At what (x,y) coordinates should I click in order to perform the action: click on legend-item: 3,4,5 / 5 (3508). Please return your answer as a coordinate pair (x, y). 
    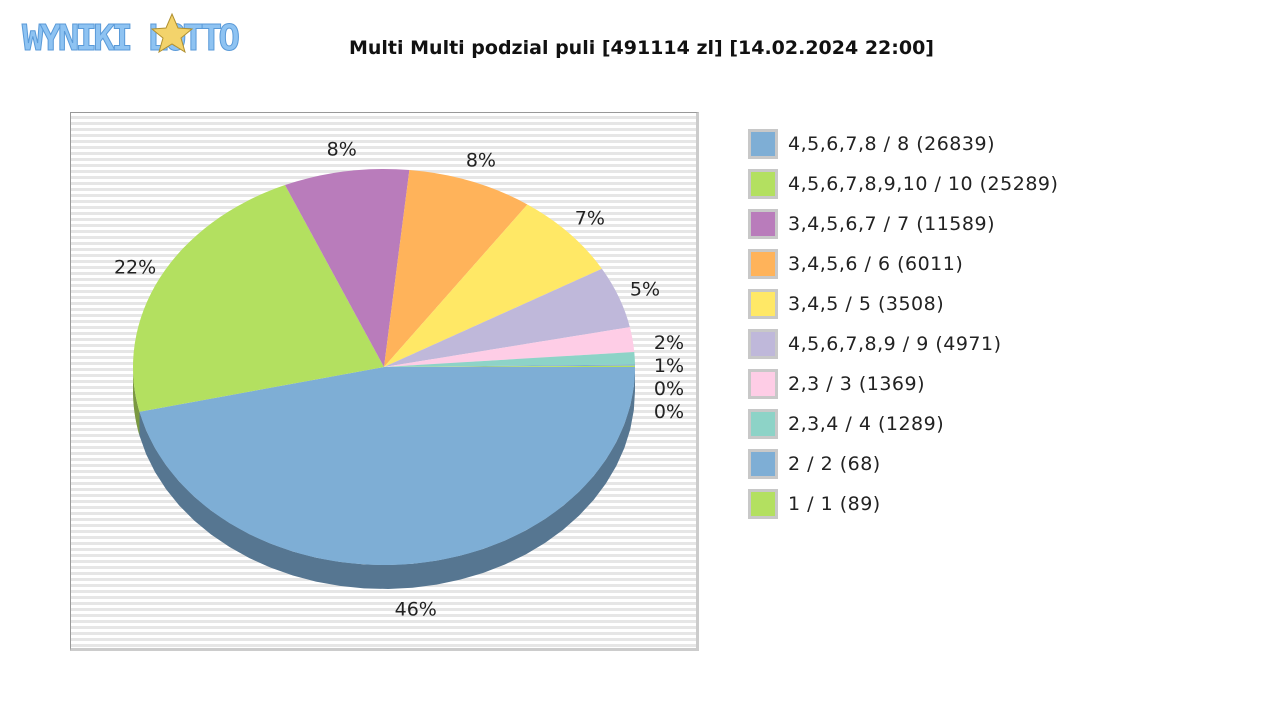
    Looking at the image, I should click on (903, 304).